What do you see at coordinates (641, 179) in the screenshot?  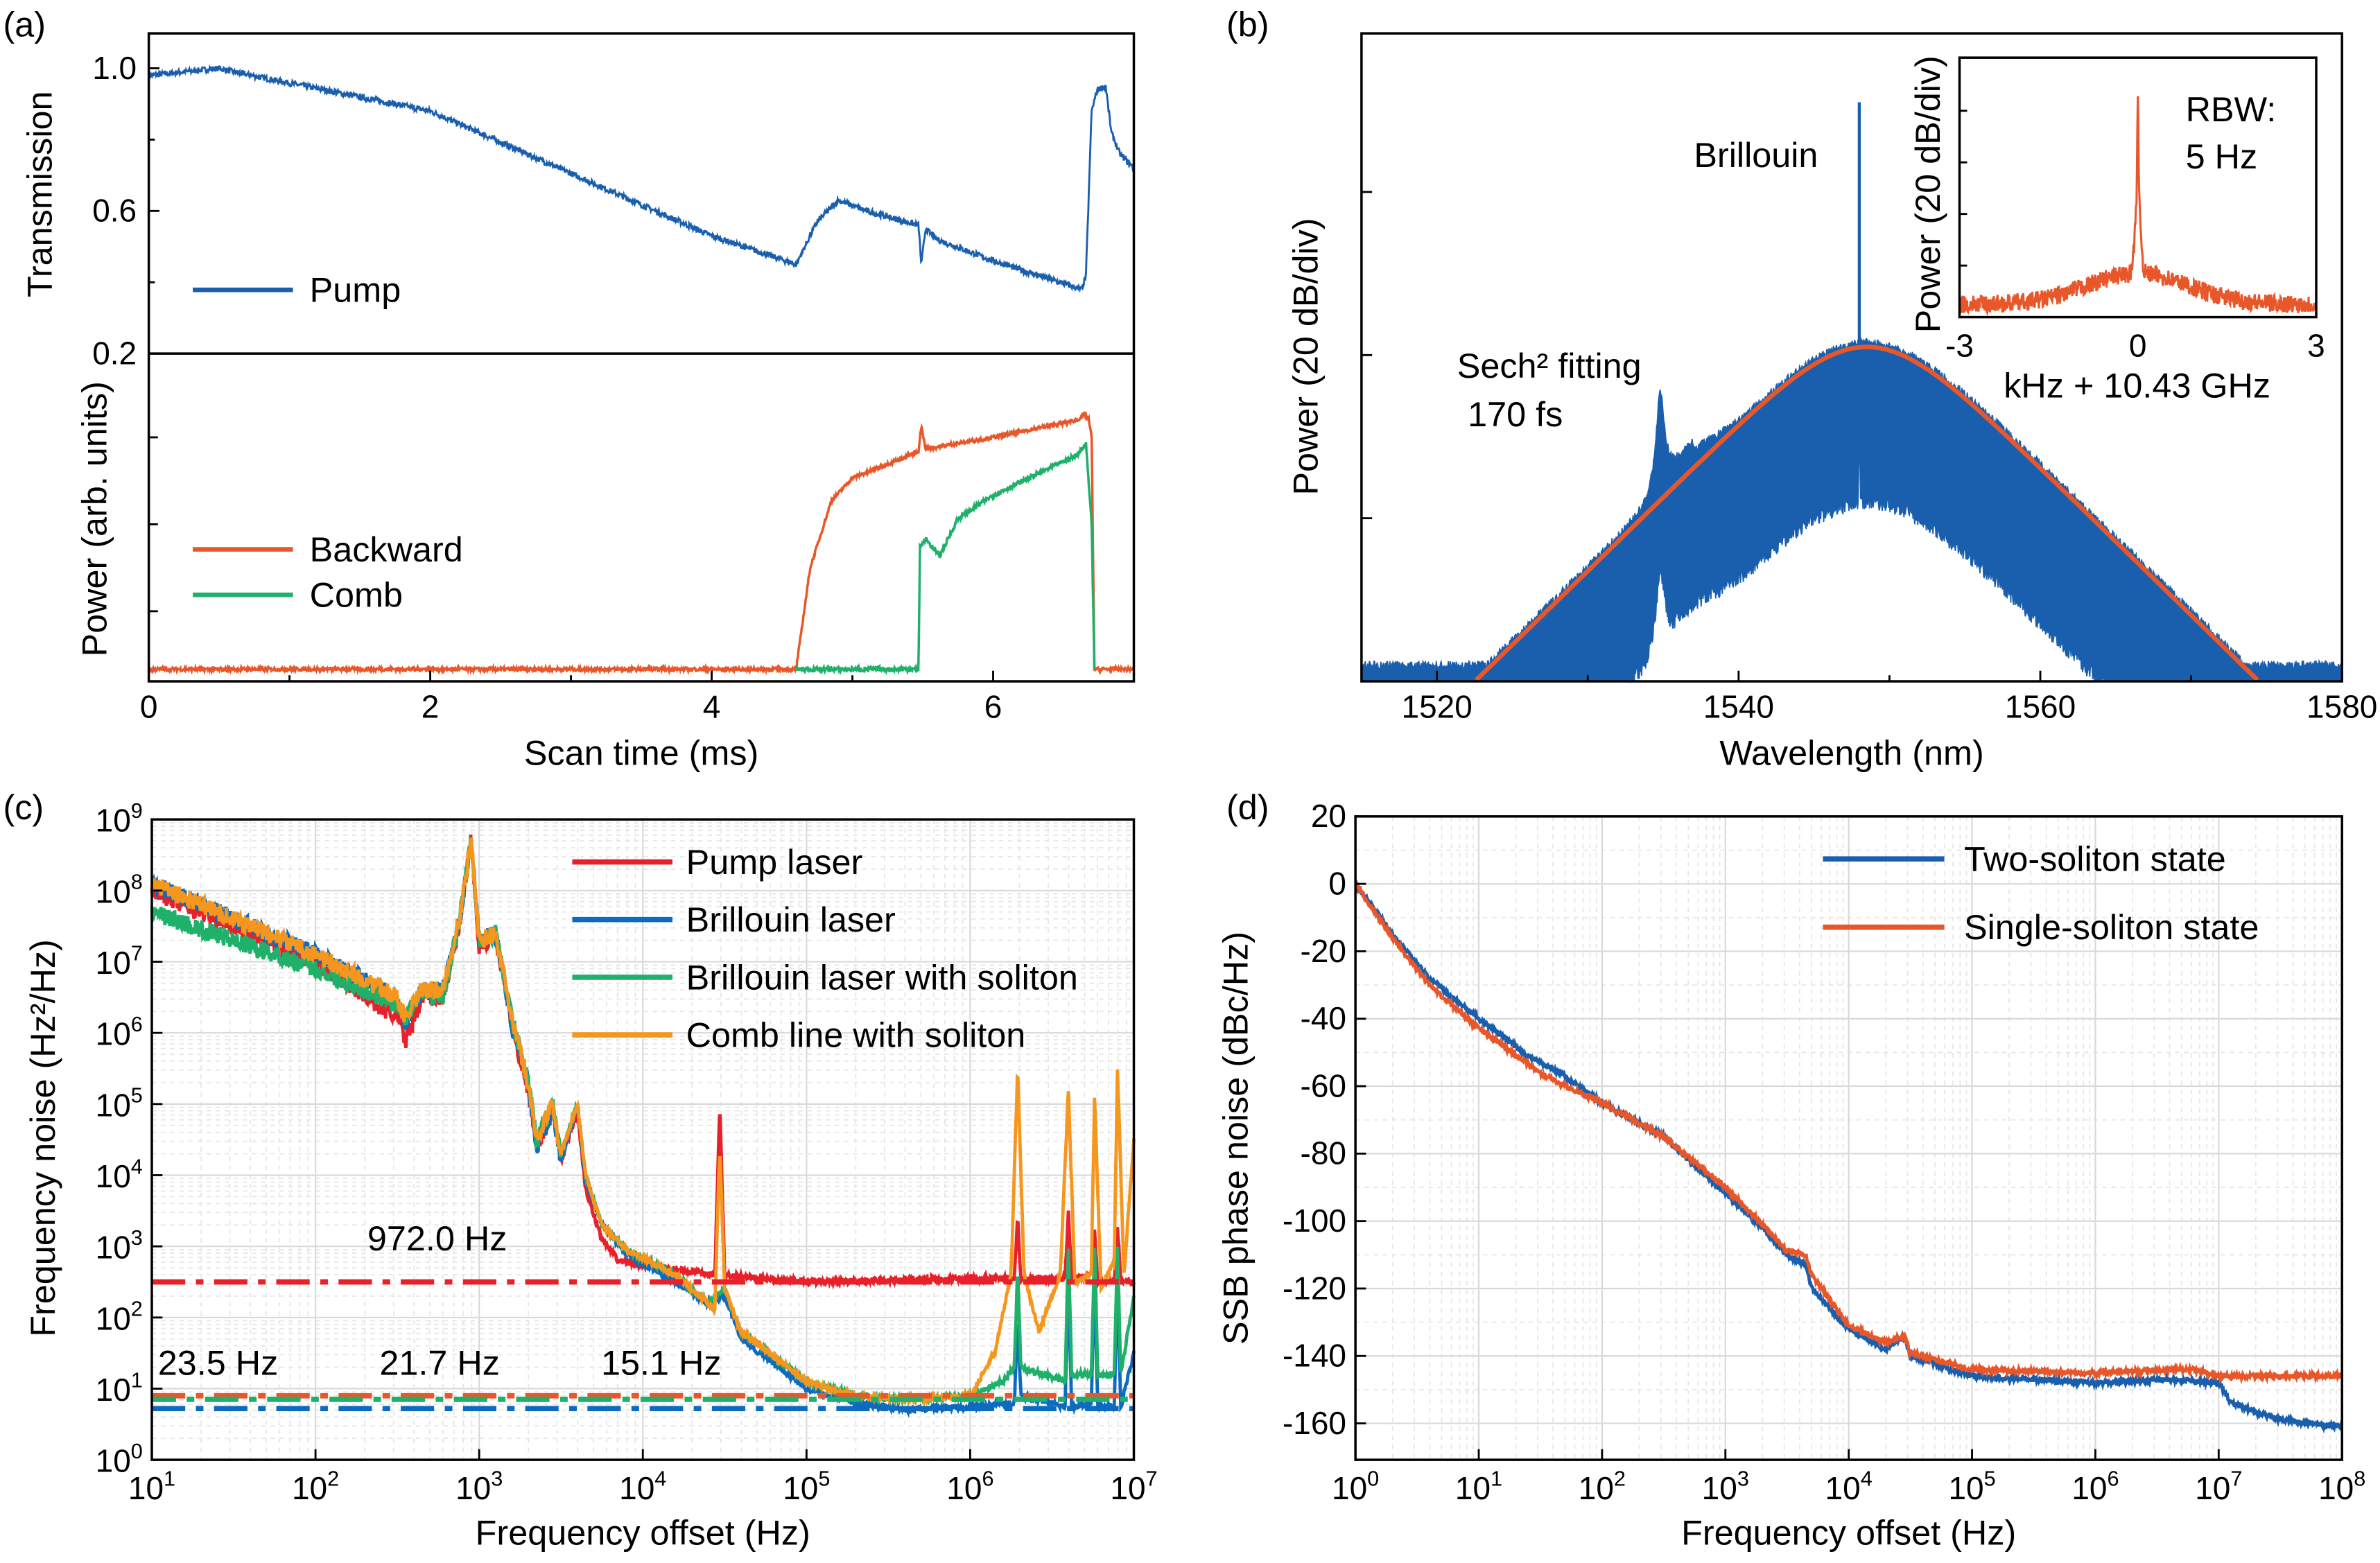 I see `series-pump` at bounding box center [641, 179].